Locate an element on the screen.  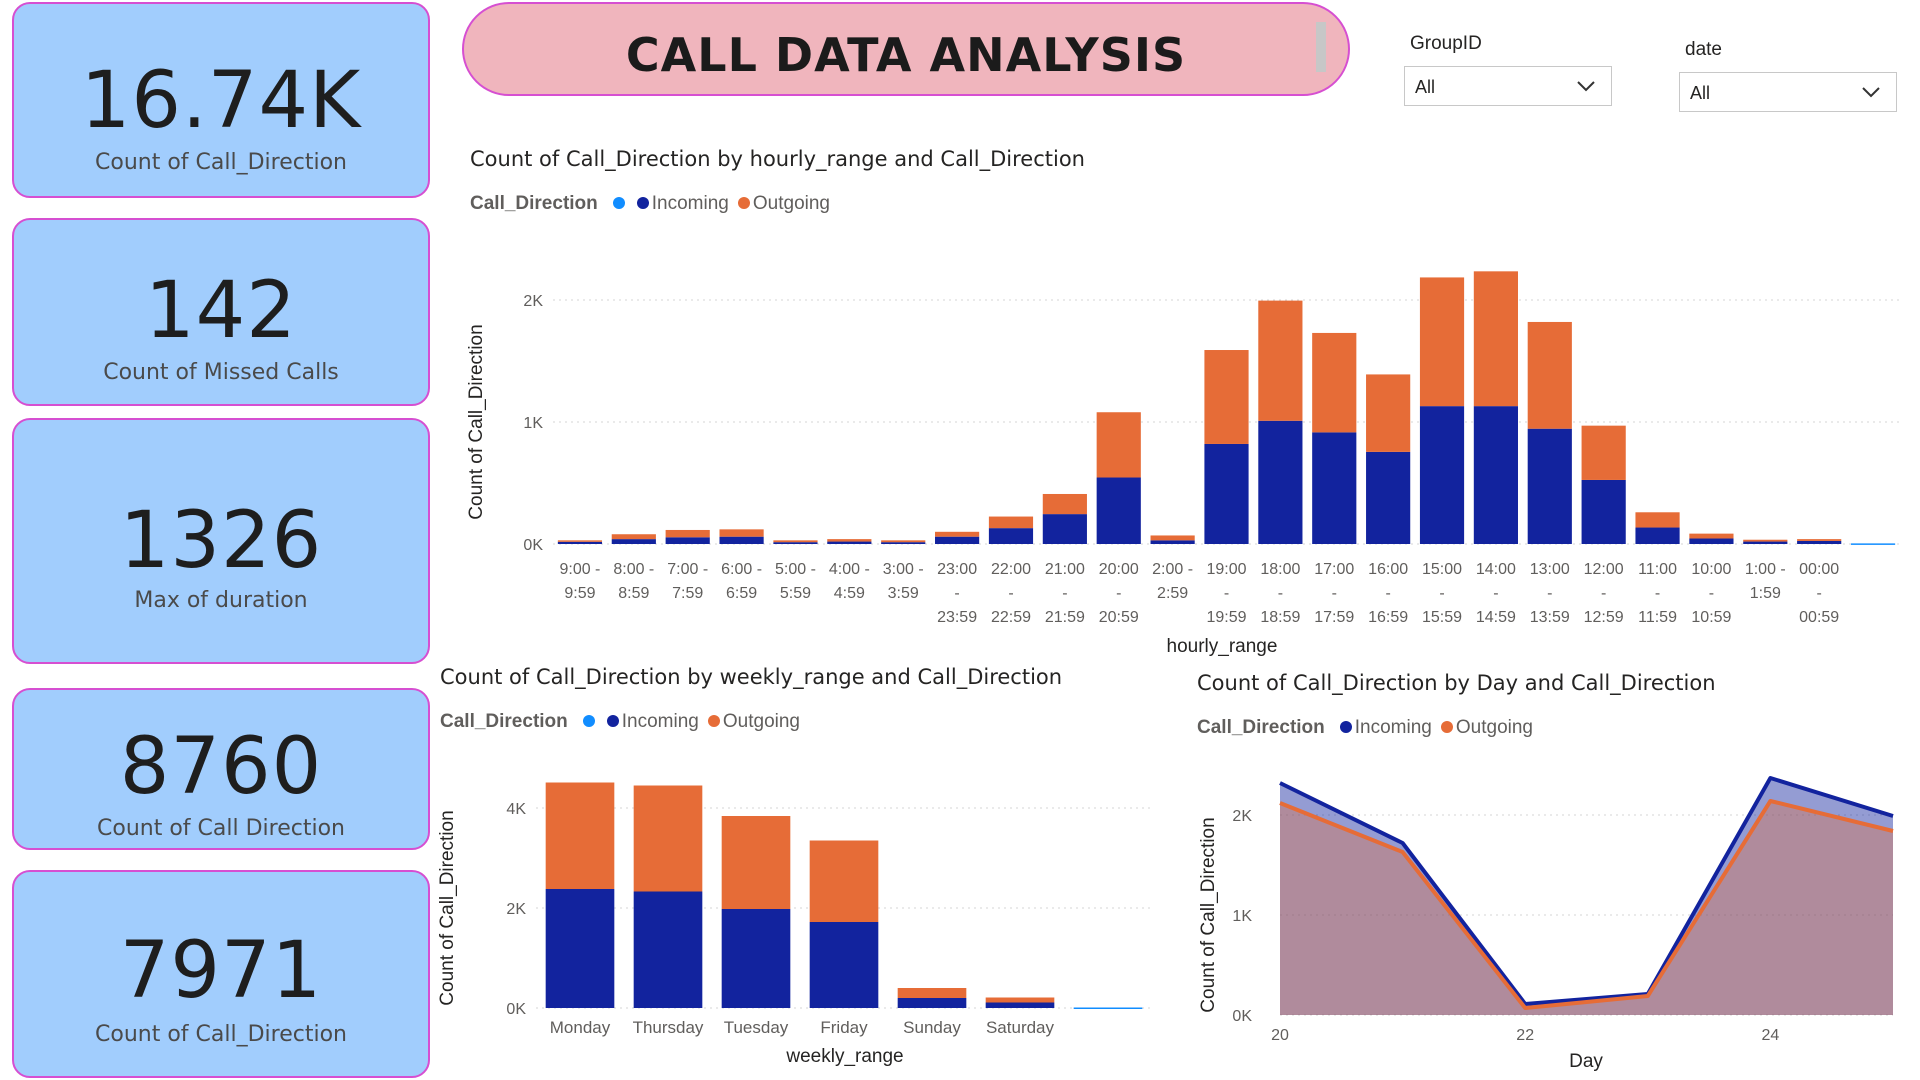
x-tick-label: Monday is located at coordinates (580, 1027).